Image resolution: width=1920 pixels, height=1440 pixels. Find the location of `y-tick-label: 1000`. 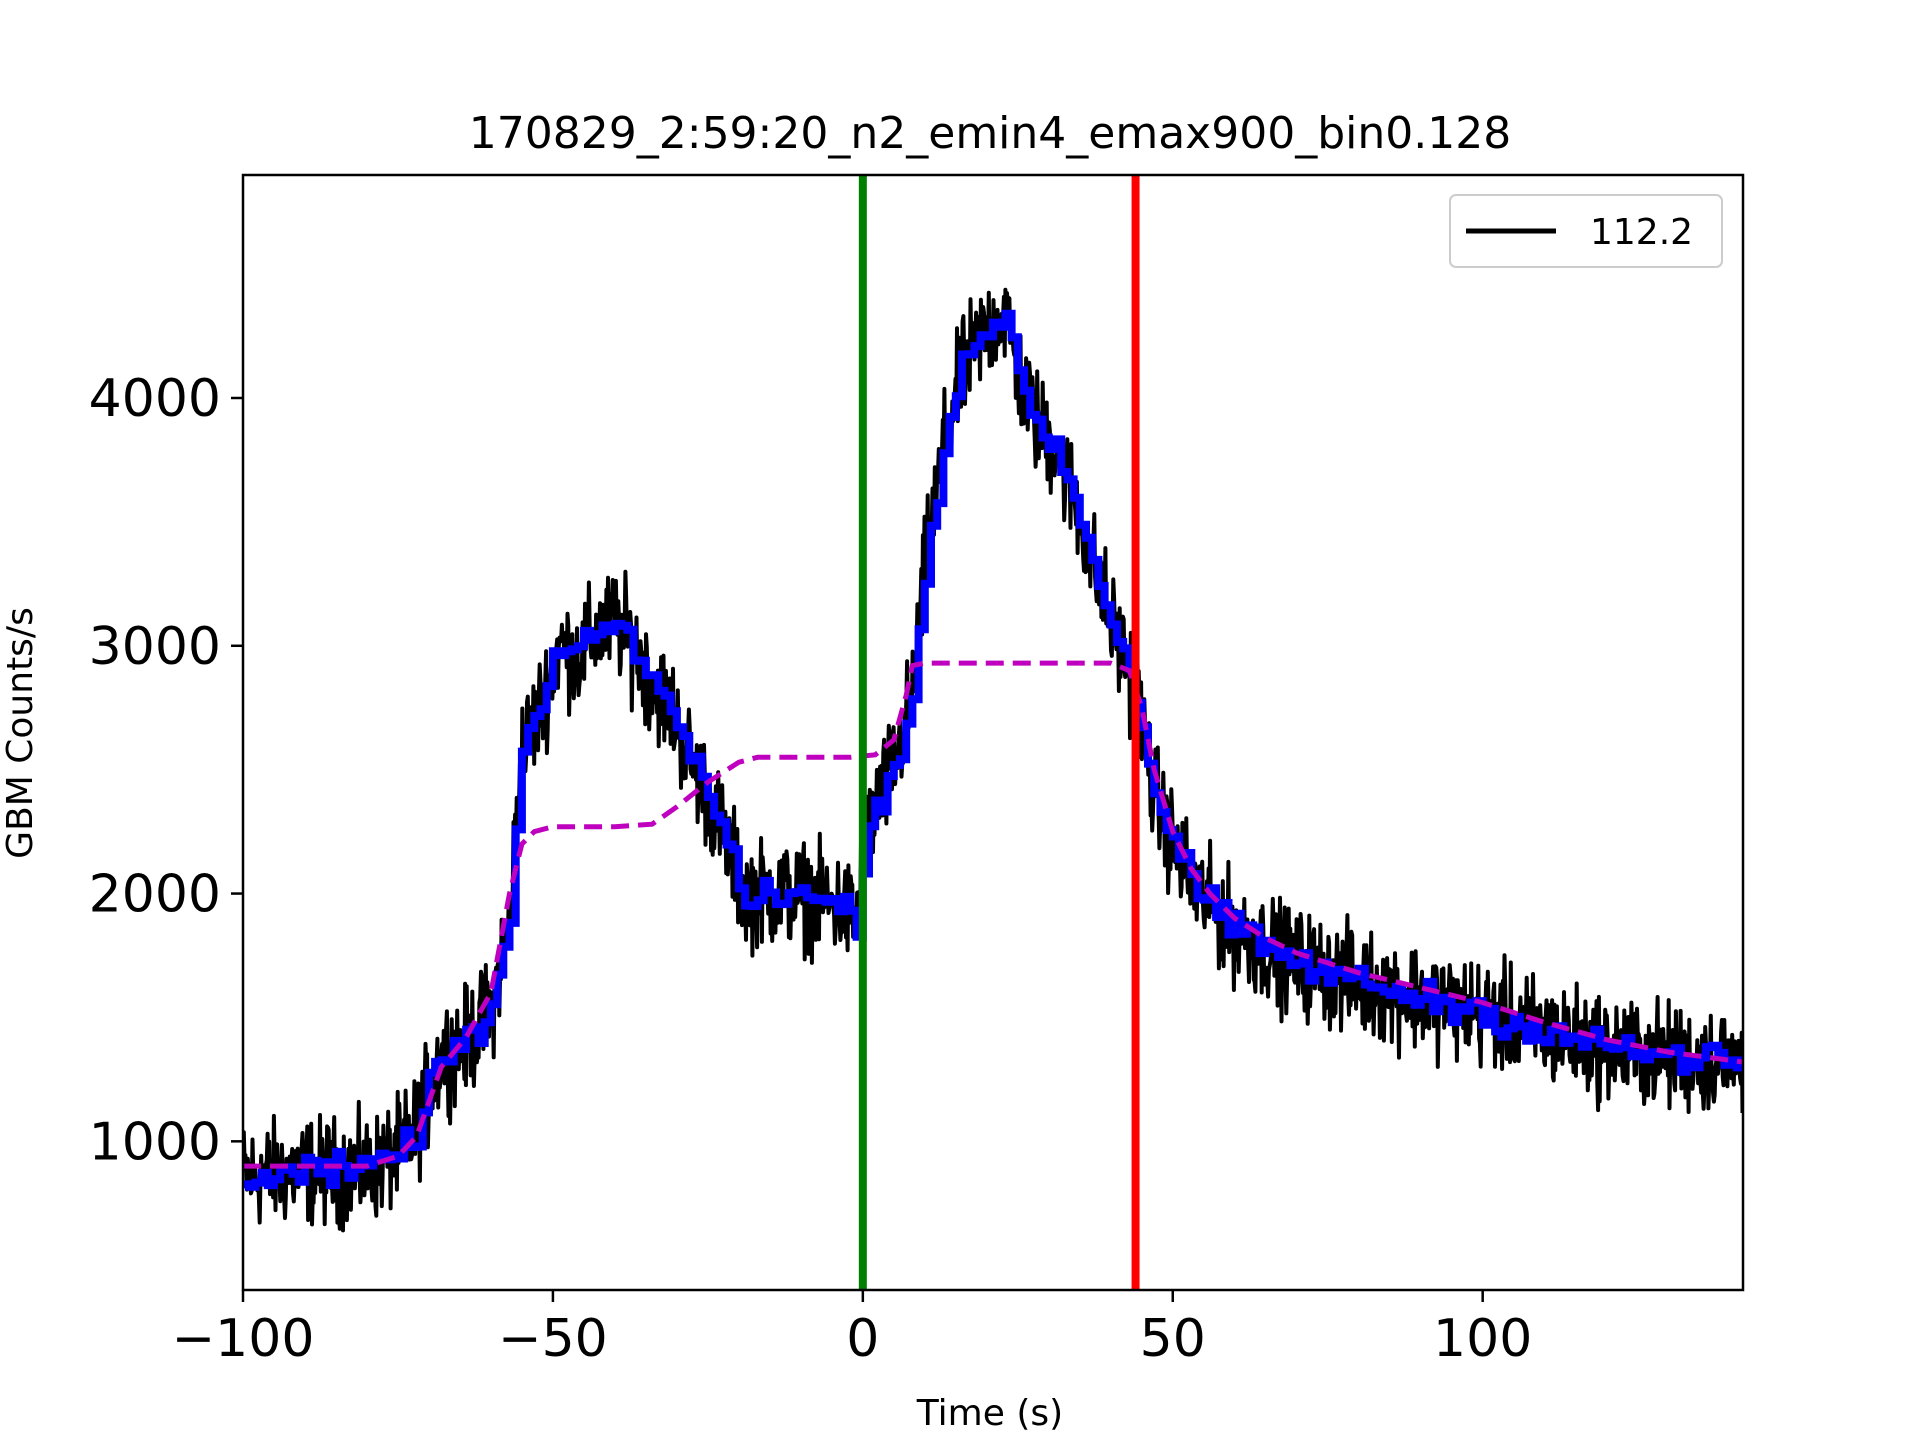

y-tick-label: 1000 is located at coordinates (155, 1142).